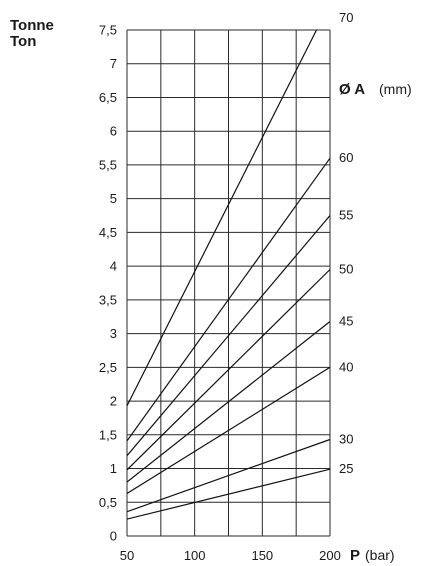 The height and width of the screenshot is (566, 433). What do you see at coordinates (330, 555) in the screenshot?
I see `x-tick-label: 200` at bounding box center [330, 555].